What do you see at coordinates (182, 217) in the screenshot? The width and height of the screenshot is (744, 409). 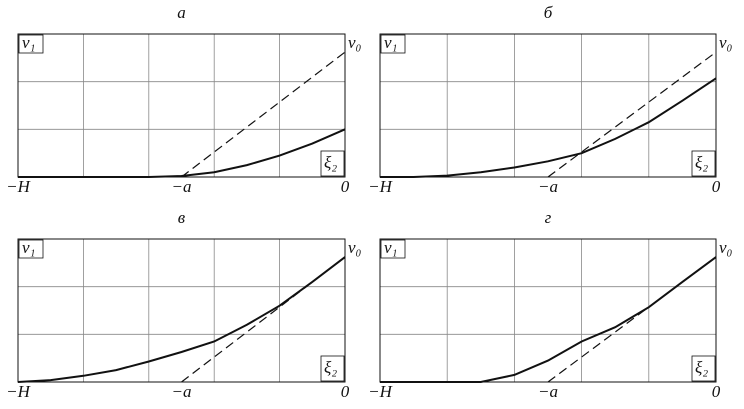 I see `panel-title: в` at bounding box center [182, 217].